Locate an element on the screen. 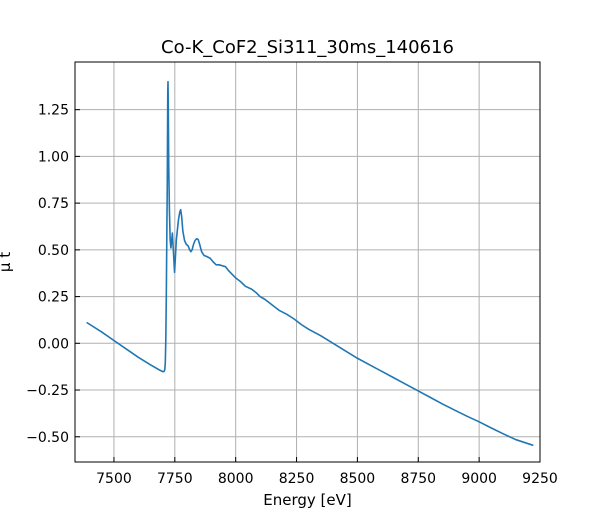 This screenshot has height=520, width=600. x-tick-label: 8250 is located at coordinates (297, 479).